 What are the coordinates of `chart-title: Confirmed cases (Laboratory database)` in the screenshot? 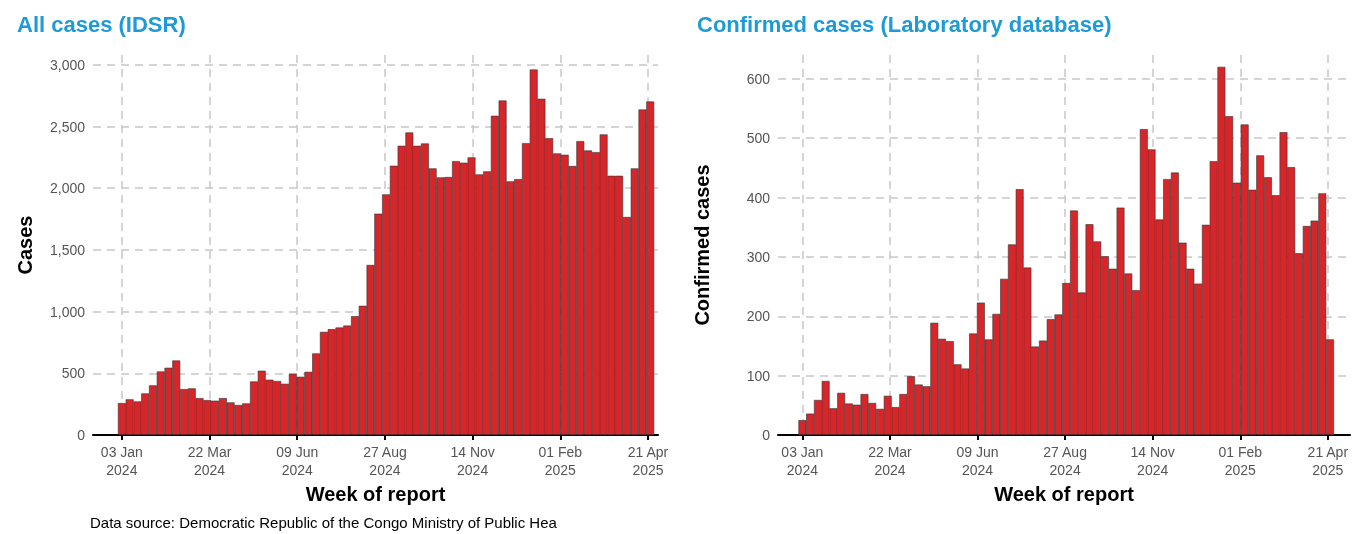 It's located at (904, 24).